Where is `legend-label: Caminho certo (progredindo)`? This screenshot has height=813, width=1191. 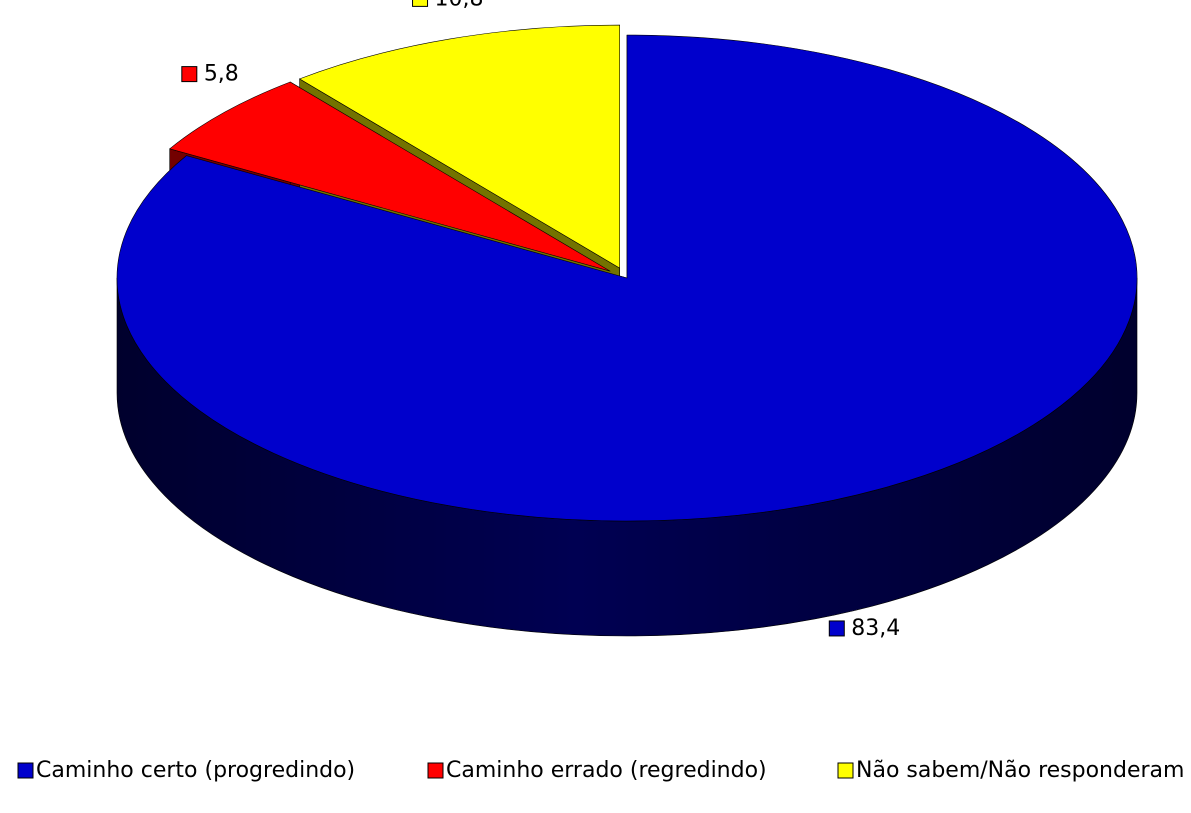
legend-label: Caminho certo (progredindo) is located at coordinates (195, 770).